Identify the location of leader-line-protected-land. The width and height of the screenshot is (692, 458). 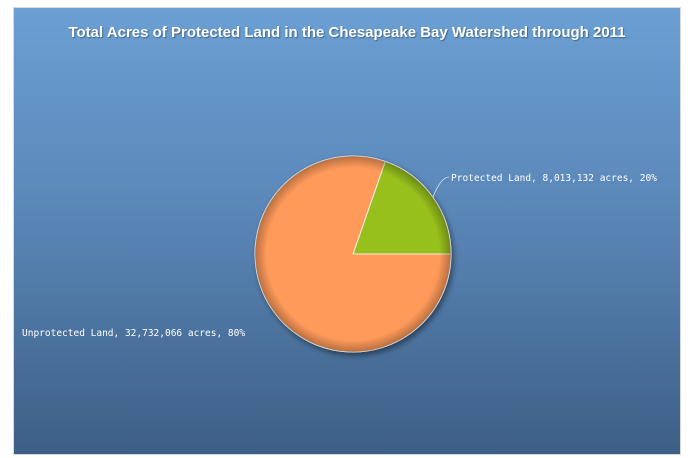
(441, 187).